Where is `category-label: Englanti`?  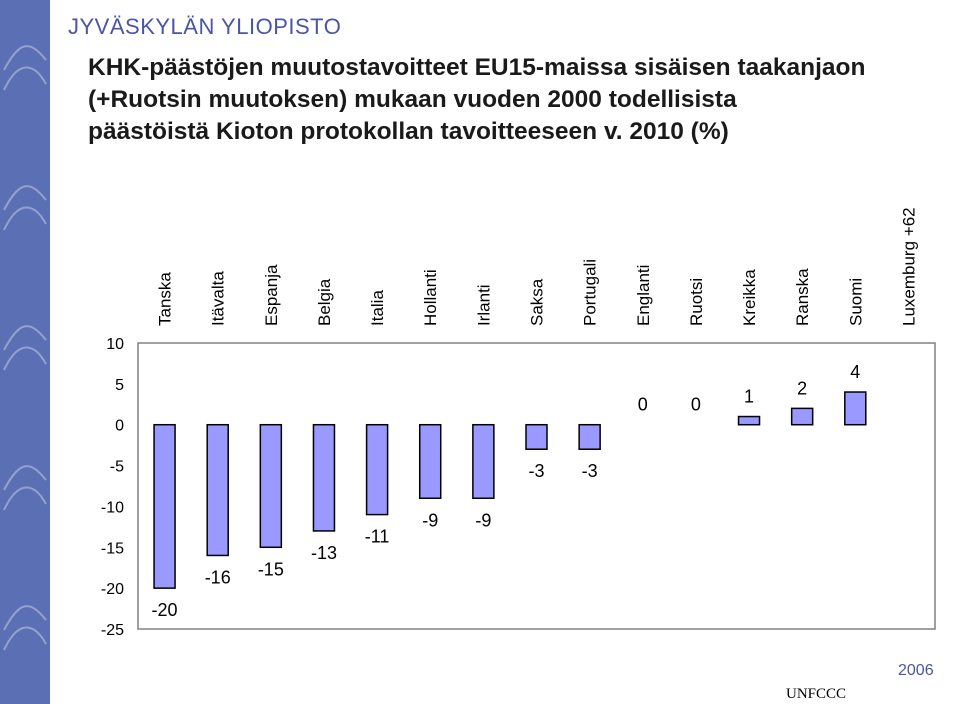 category-label: Englanti is located at coordinates (643, 295).